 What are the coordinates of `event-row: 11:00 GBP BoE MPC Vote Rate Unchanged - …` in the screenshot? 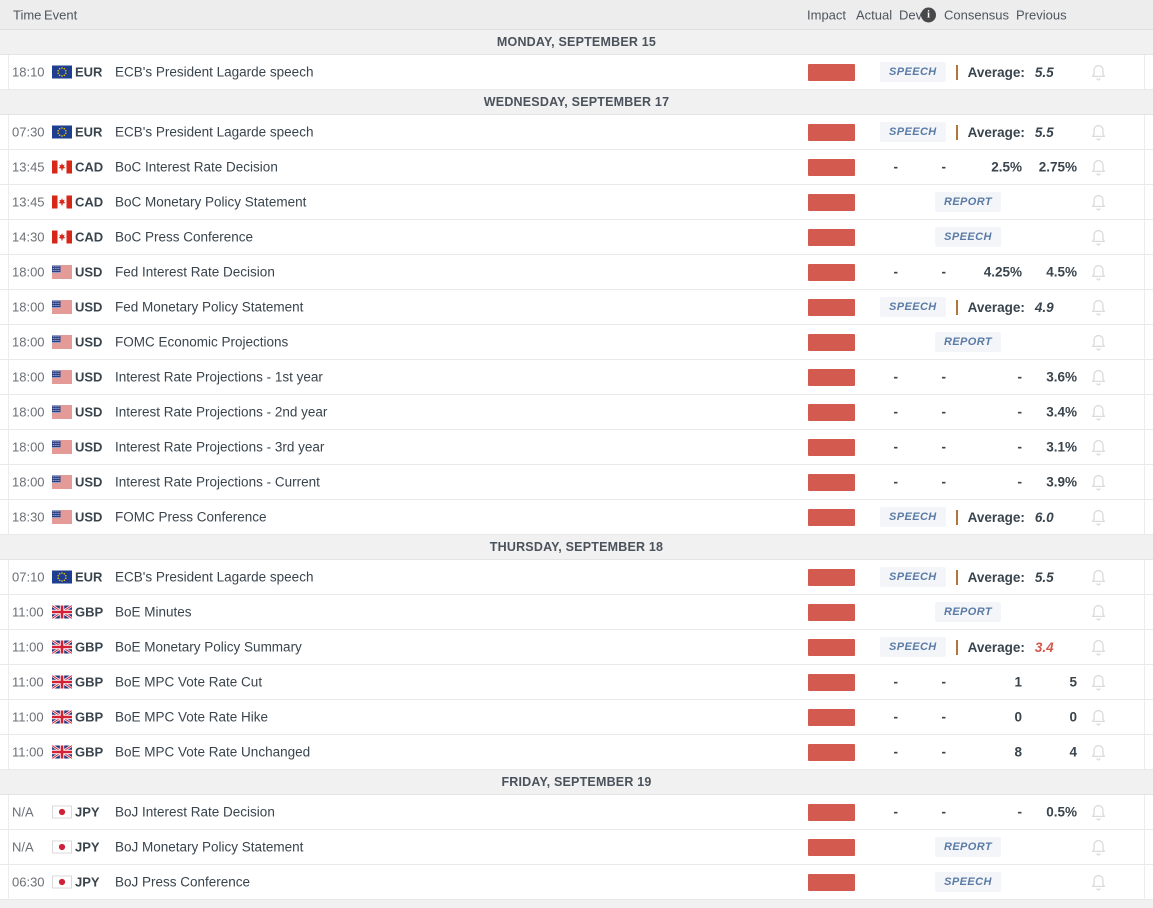 It's located at (576, 752).